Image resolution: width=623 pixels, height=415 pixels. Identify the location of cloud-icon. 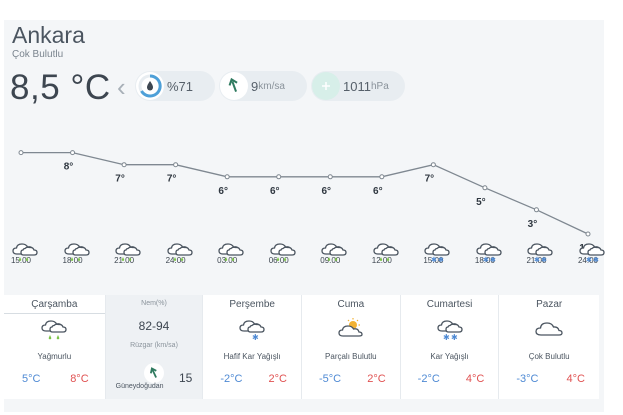
(549, 329).